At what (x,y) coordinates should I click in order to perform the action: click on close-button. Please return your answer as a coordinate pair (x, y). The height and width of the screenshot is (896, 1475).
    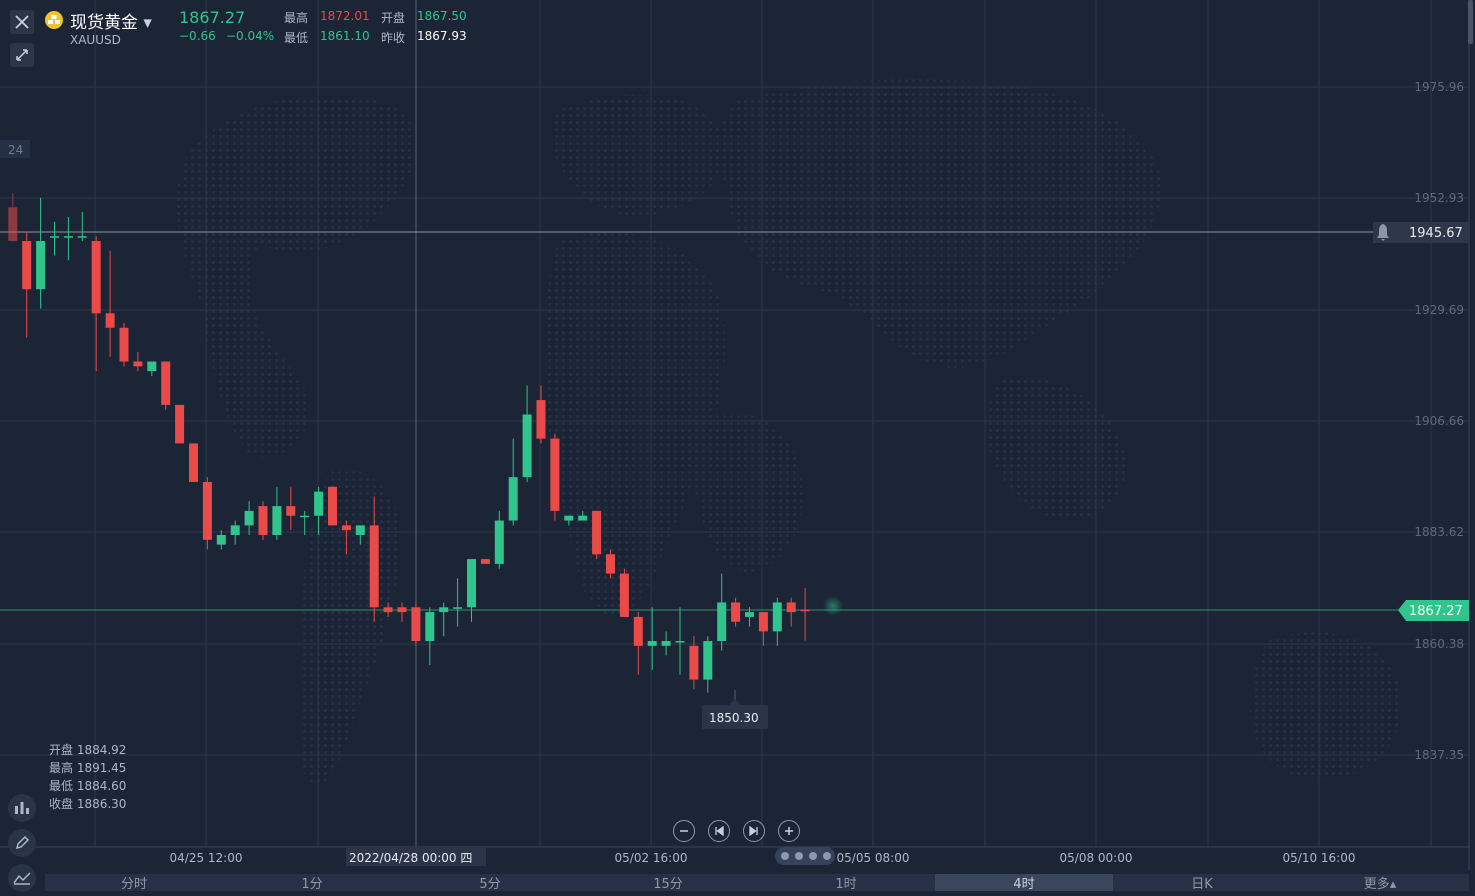
    Looking at the image, I should click on (22, 22).